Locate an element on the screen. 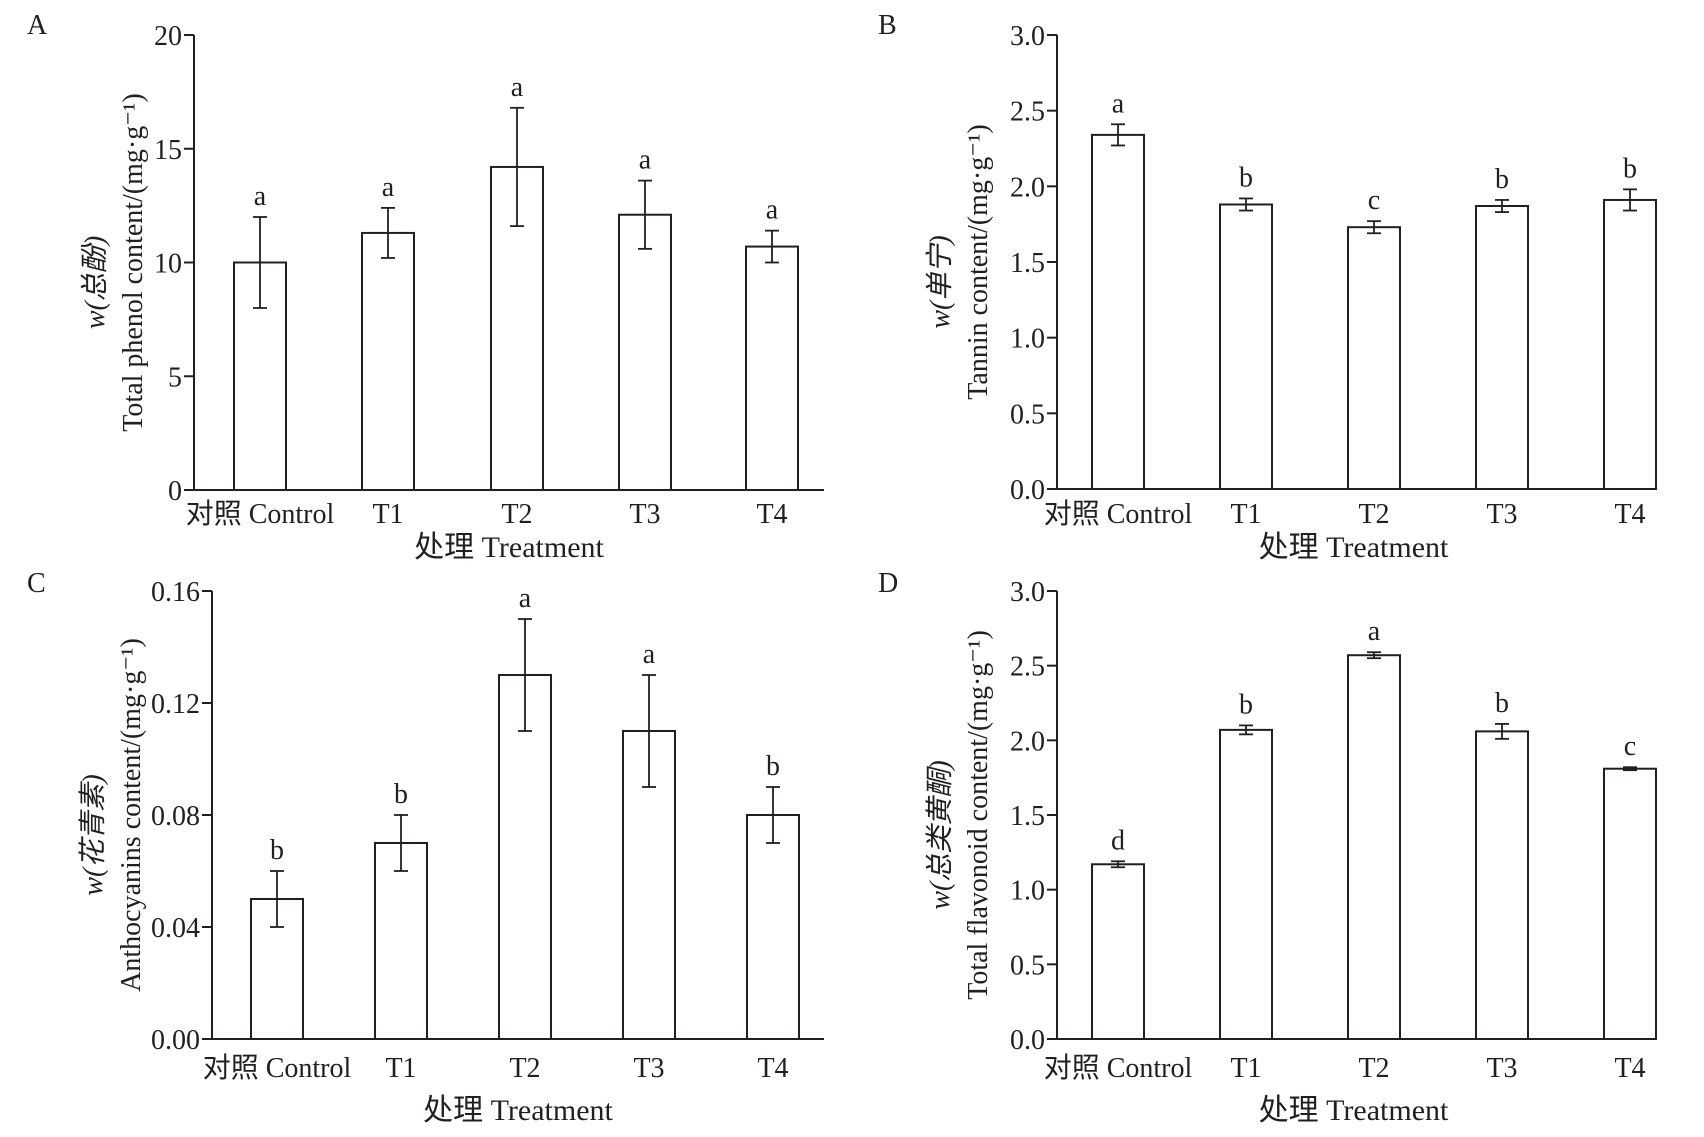 Image resolution: width=1704 pixels, height=1137 pixels. y-tick-label: 15 is located at coordinates (168, 150).